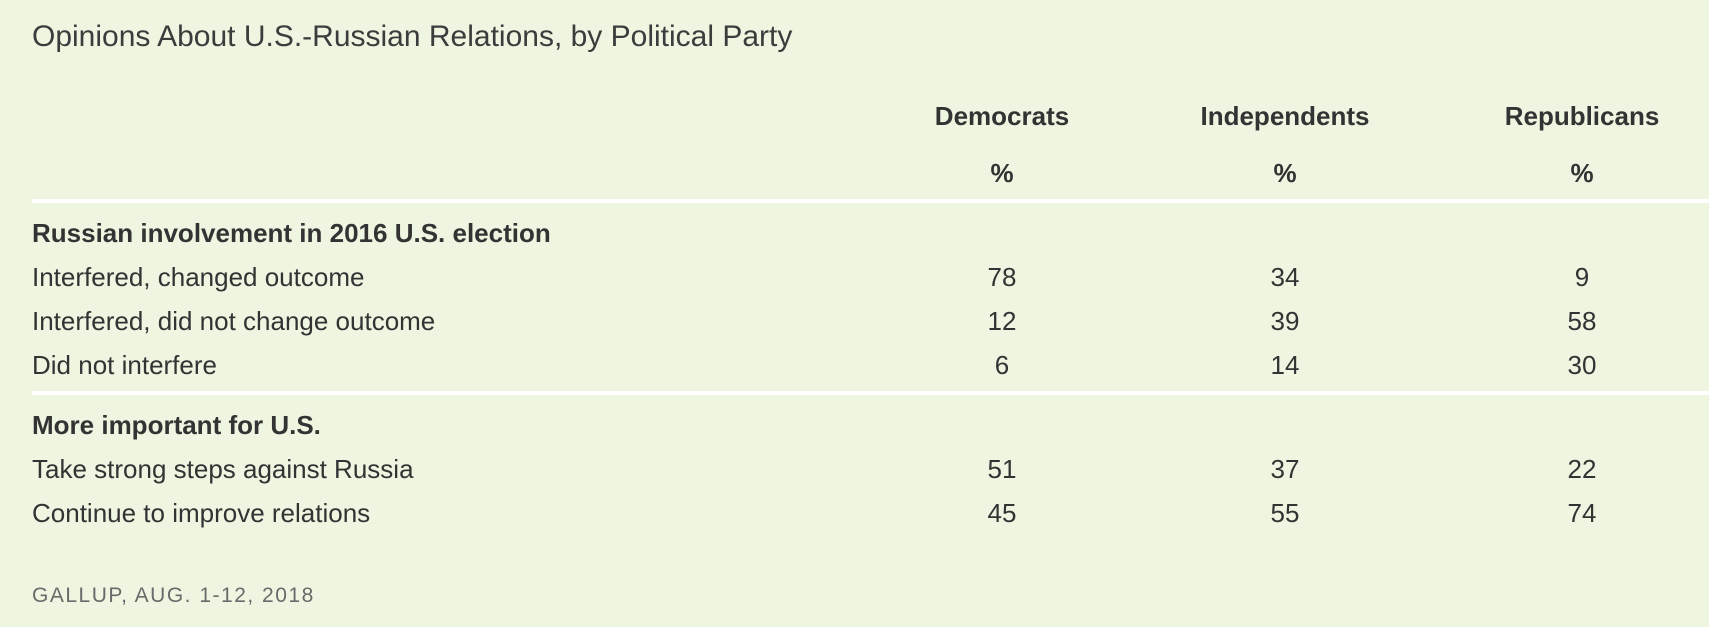 This screenshot has height=627, width=1709. I want to click on section-label: More important for U.S., so click(176, 425).